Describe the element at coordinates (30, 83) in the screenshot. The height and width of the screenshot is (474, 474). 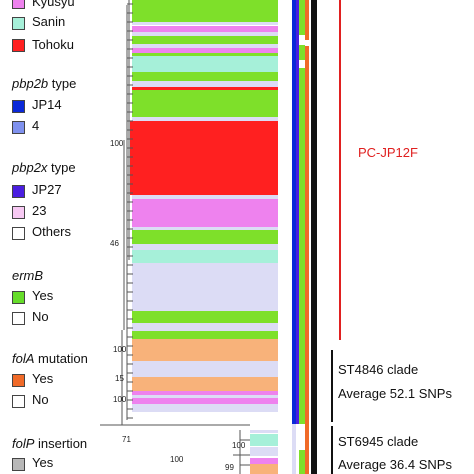
I see `legend-title-pbp2b-gene: pbp2b` at that location.